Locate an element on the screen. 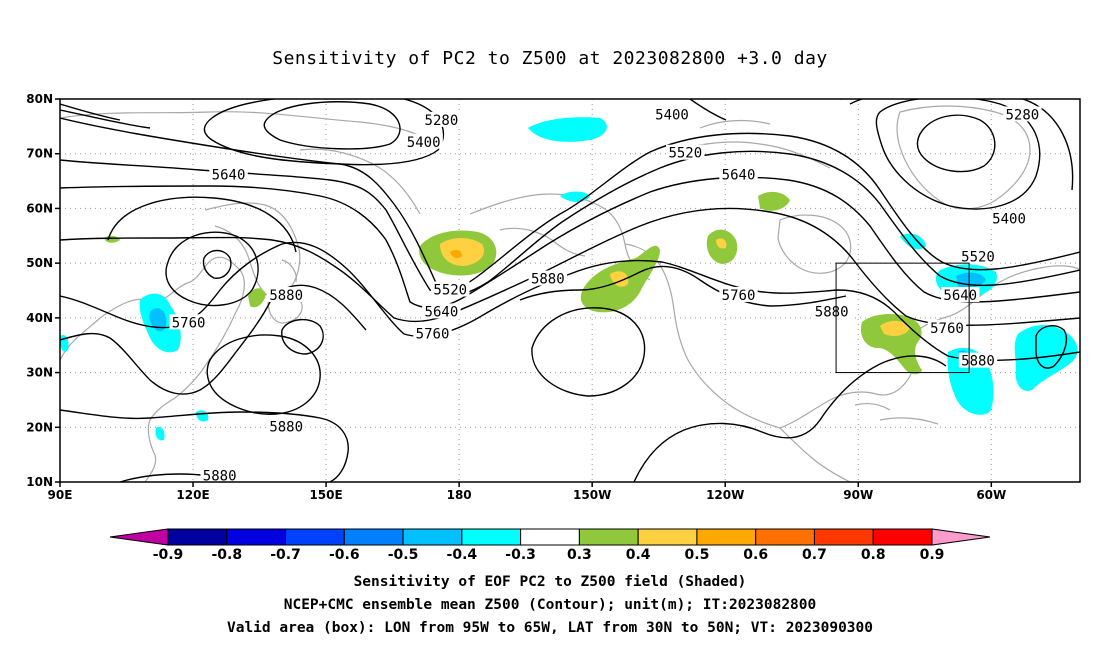 This screenshot has height=650, width=1100. colorbar-label: 0.9 is located at coordinates (932, 555).